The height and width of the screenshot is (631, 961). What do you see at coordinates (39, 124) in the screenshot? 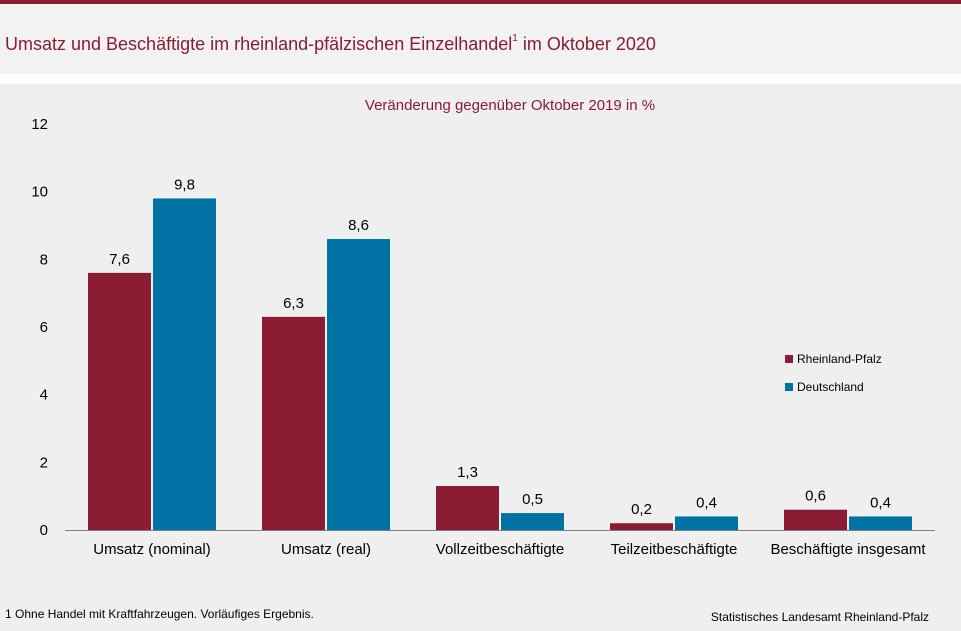
I see `y-tick-label: 12` at bounding box center [39, 124].